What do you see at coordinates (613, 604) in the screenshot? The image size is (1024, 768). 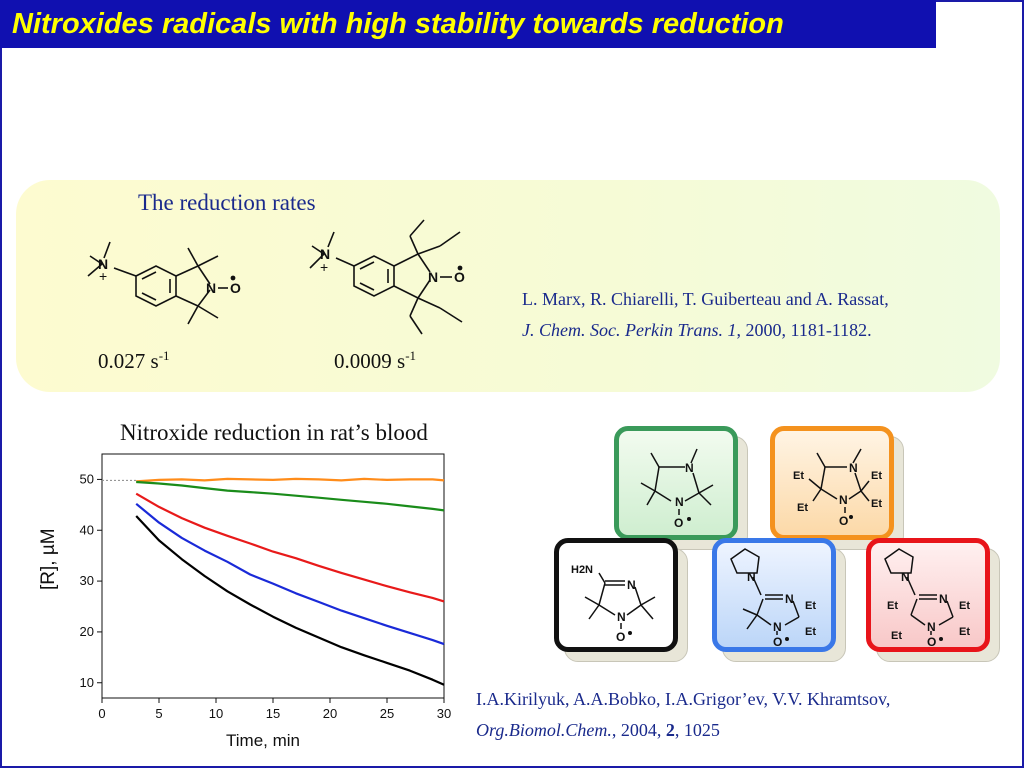 I see `structure-aminoimidazoline: H2N N N O` at bounding box center [613, 604].